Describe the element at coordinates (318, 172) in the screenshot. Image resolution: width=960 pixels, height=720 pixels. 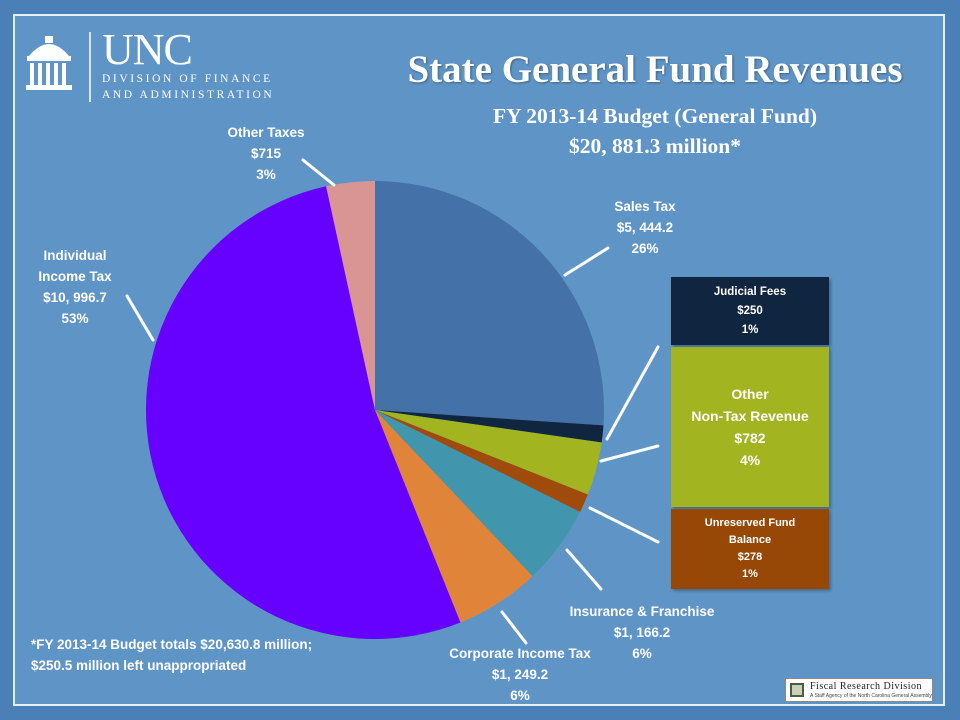
I see `leader-other-taxes` at that location.